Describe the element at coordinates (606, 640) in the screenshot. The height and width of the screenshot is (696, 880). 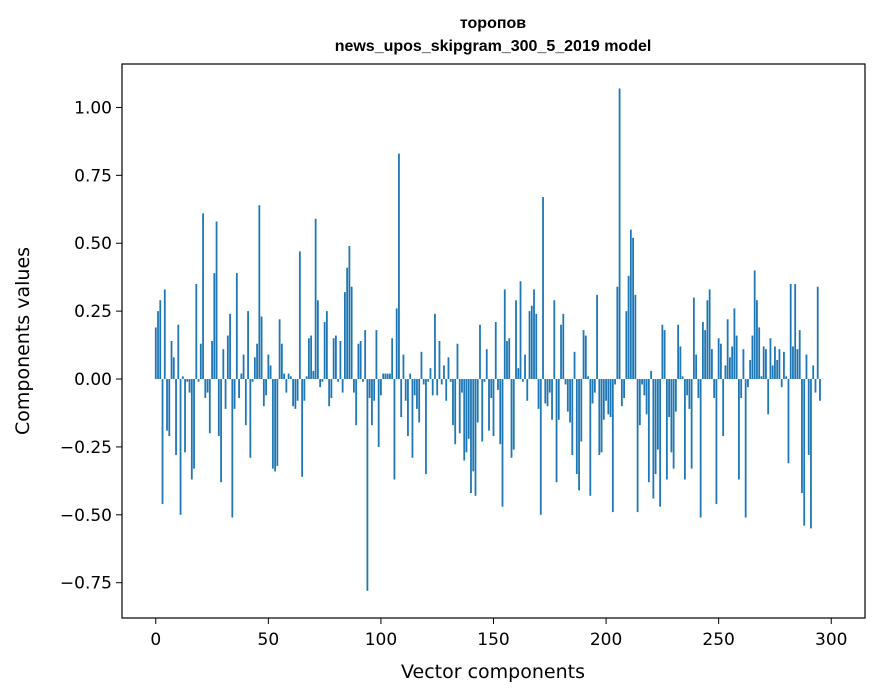
I see `x-tick-label: 200` at that location.